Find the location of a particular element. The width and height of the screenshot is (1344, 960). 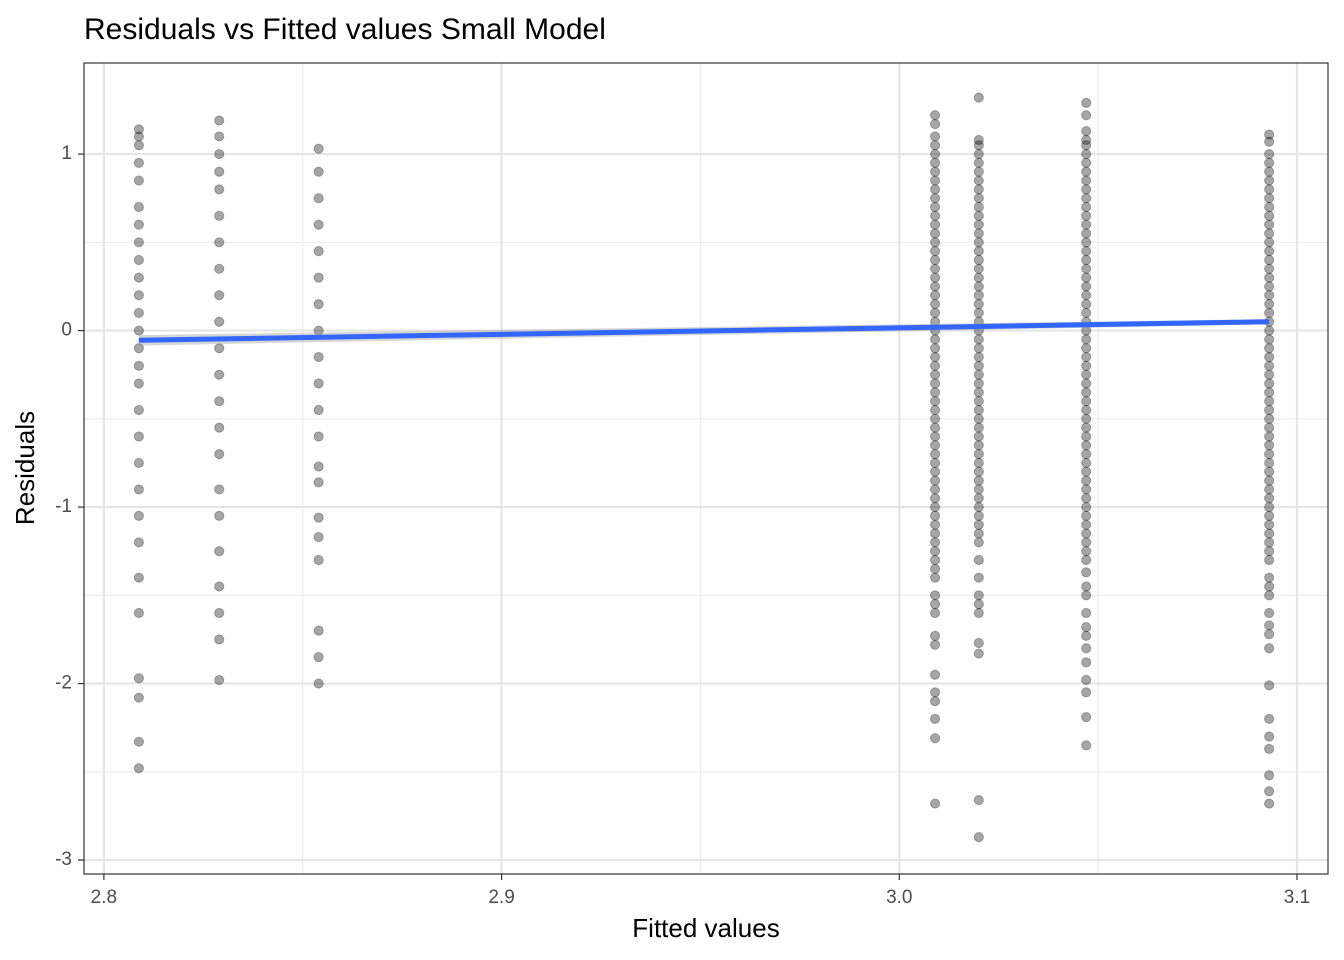

y-tick-label: 0 is located at coordinates (66, 330).